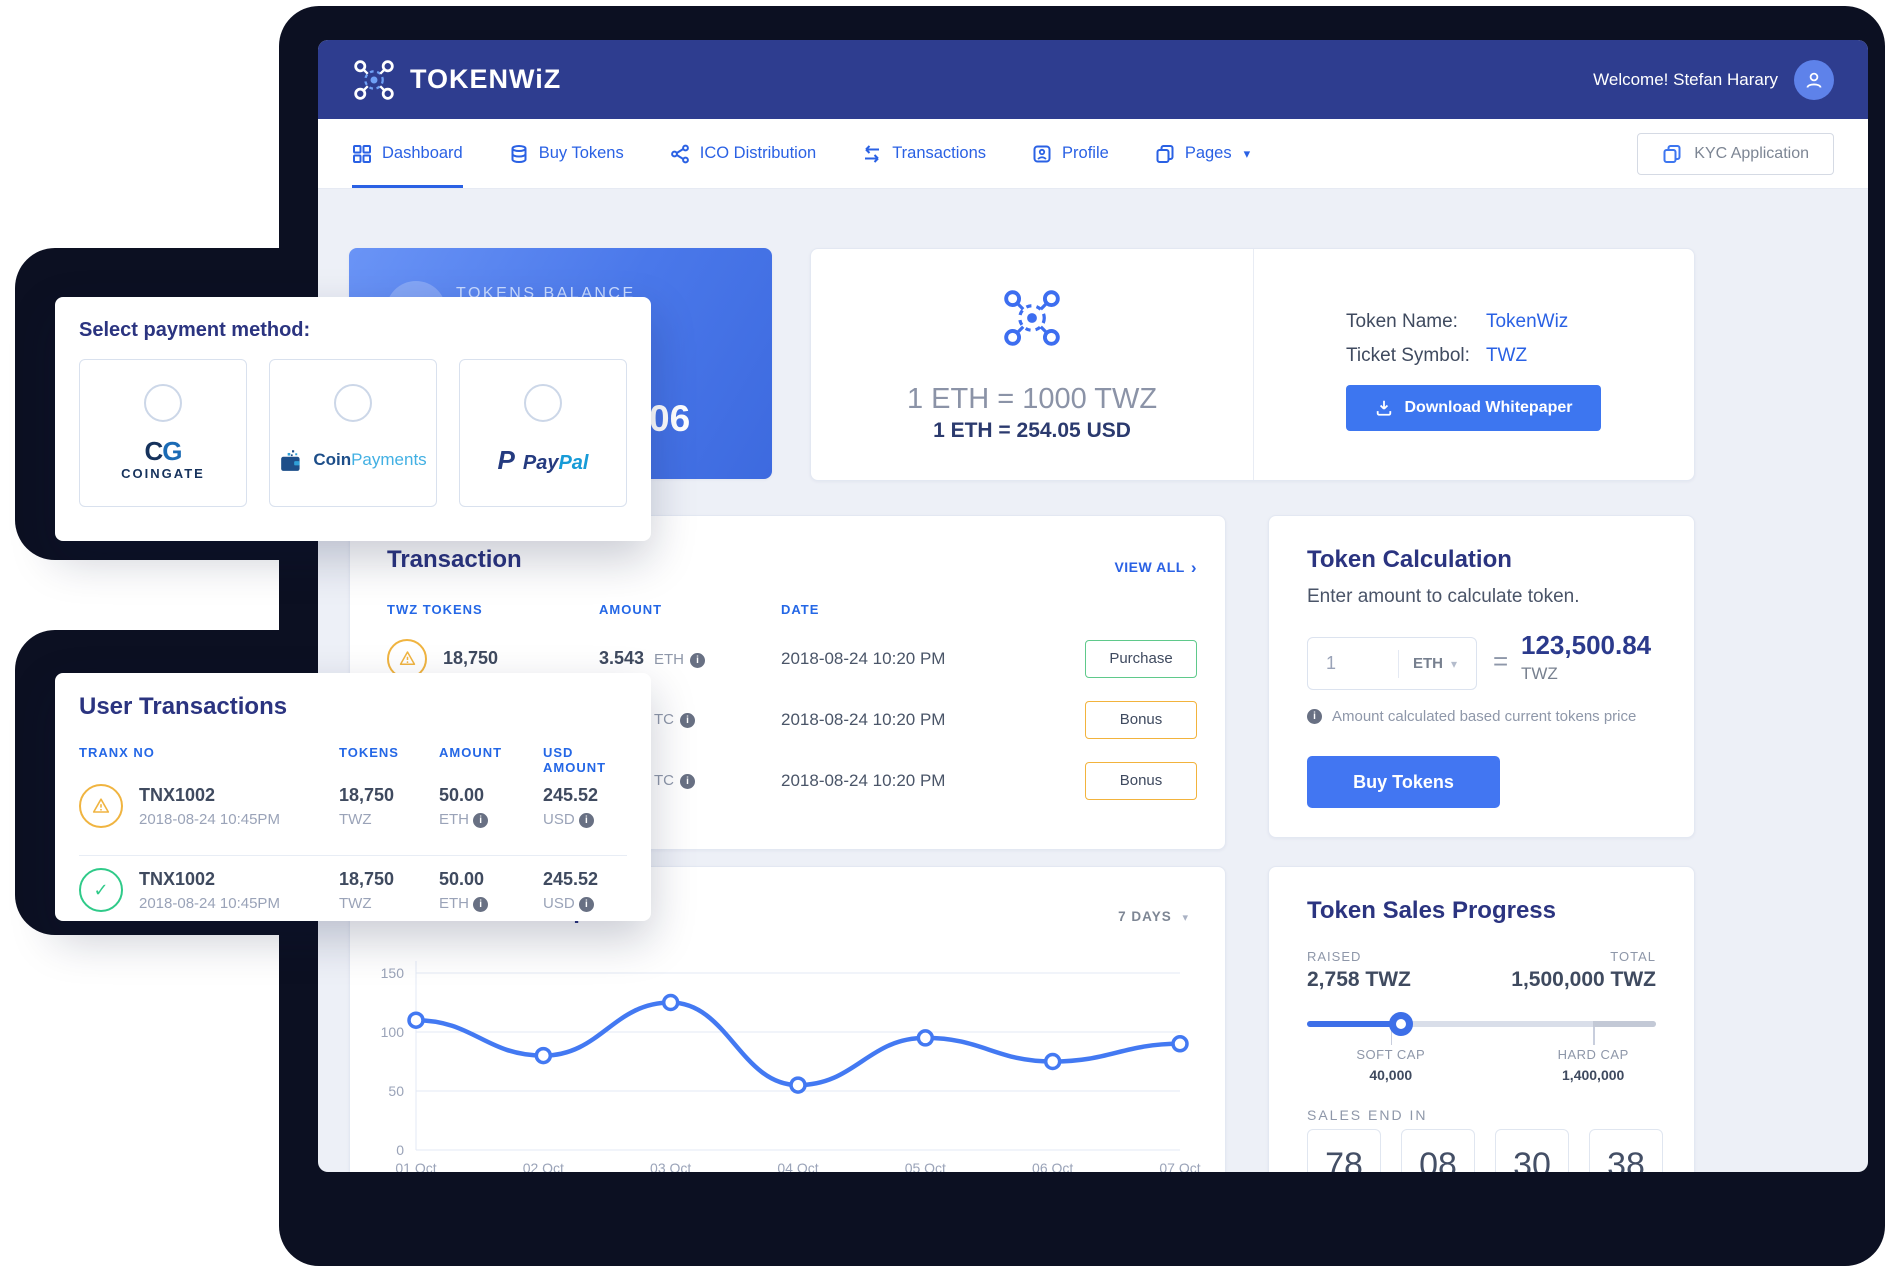  Describe the element at coordinates (393, 973) in the screenshot. I see `svg-text: 150` at that location.